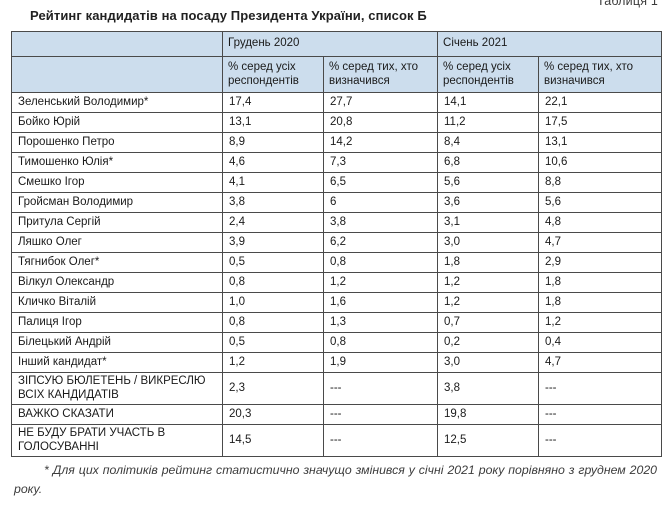 The width and height of the screenshot is (668, 506). What do you see at coordinates (488, 74) in the screenshot?
I see `header-jan-all-respondents: % серед усіх респондентів` at bounding box center [488, 74].